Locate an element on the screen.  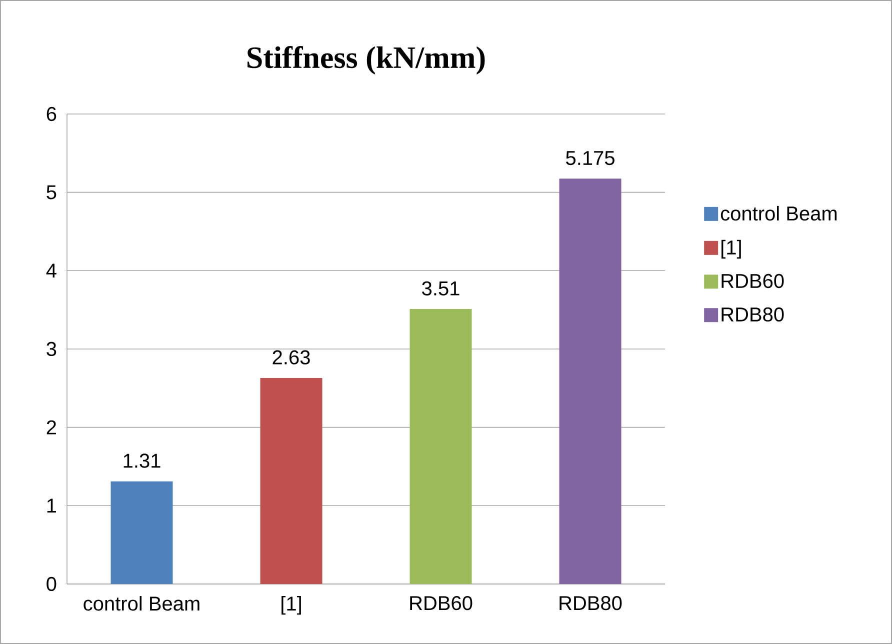
data-label: 5.175 is located at coordinates (590, 158).